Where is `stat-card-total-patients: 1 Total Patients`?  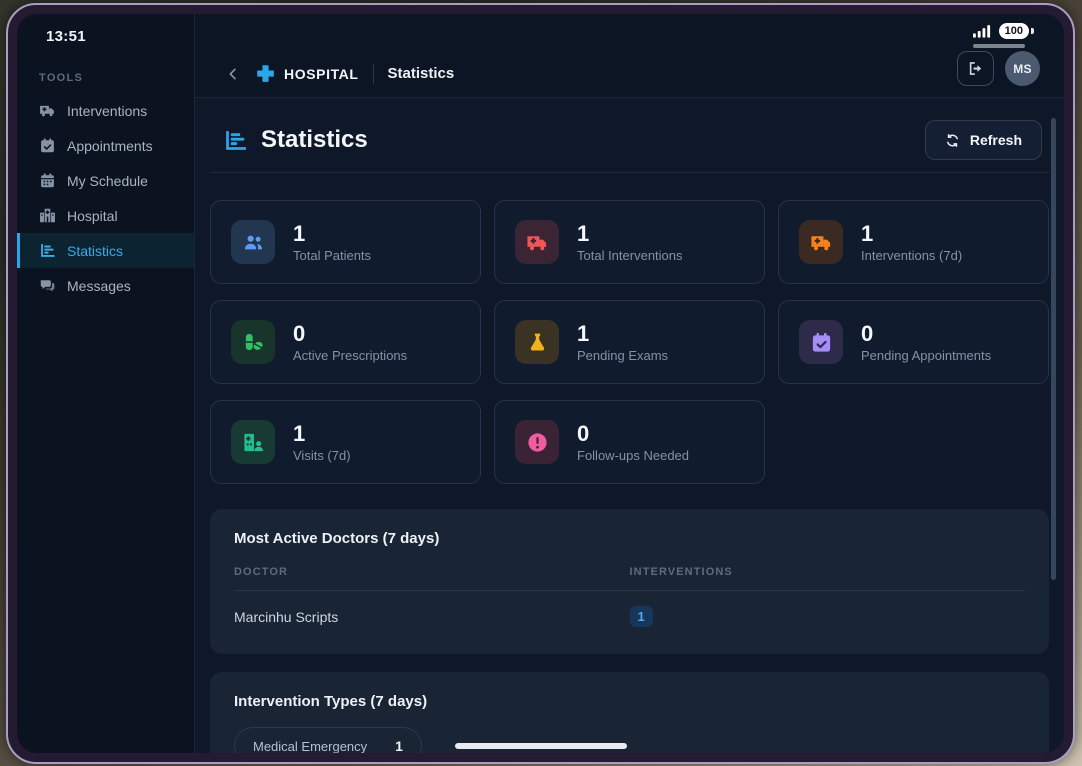
stat-card-total-patients: 1 Total Patients is located at coordinates (345, 242).